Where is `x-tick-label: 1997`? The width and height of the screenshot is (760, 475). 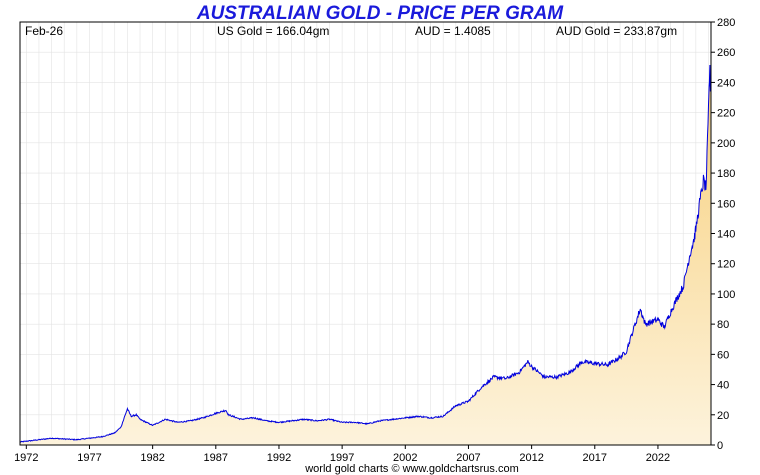
x-tick-label: 1997 is located at coordinates (342, 458).